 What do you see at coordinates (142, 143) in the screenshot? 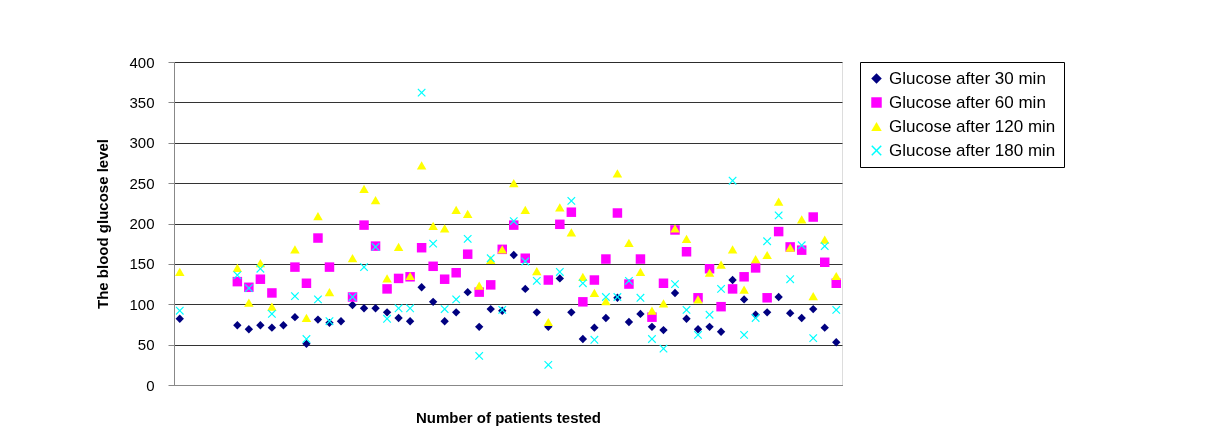
I see `y-tick-label: 300` at bounding box center [142, 143].